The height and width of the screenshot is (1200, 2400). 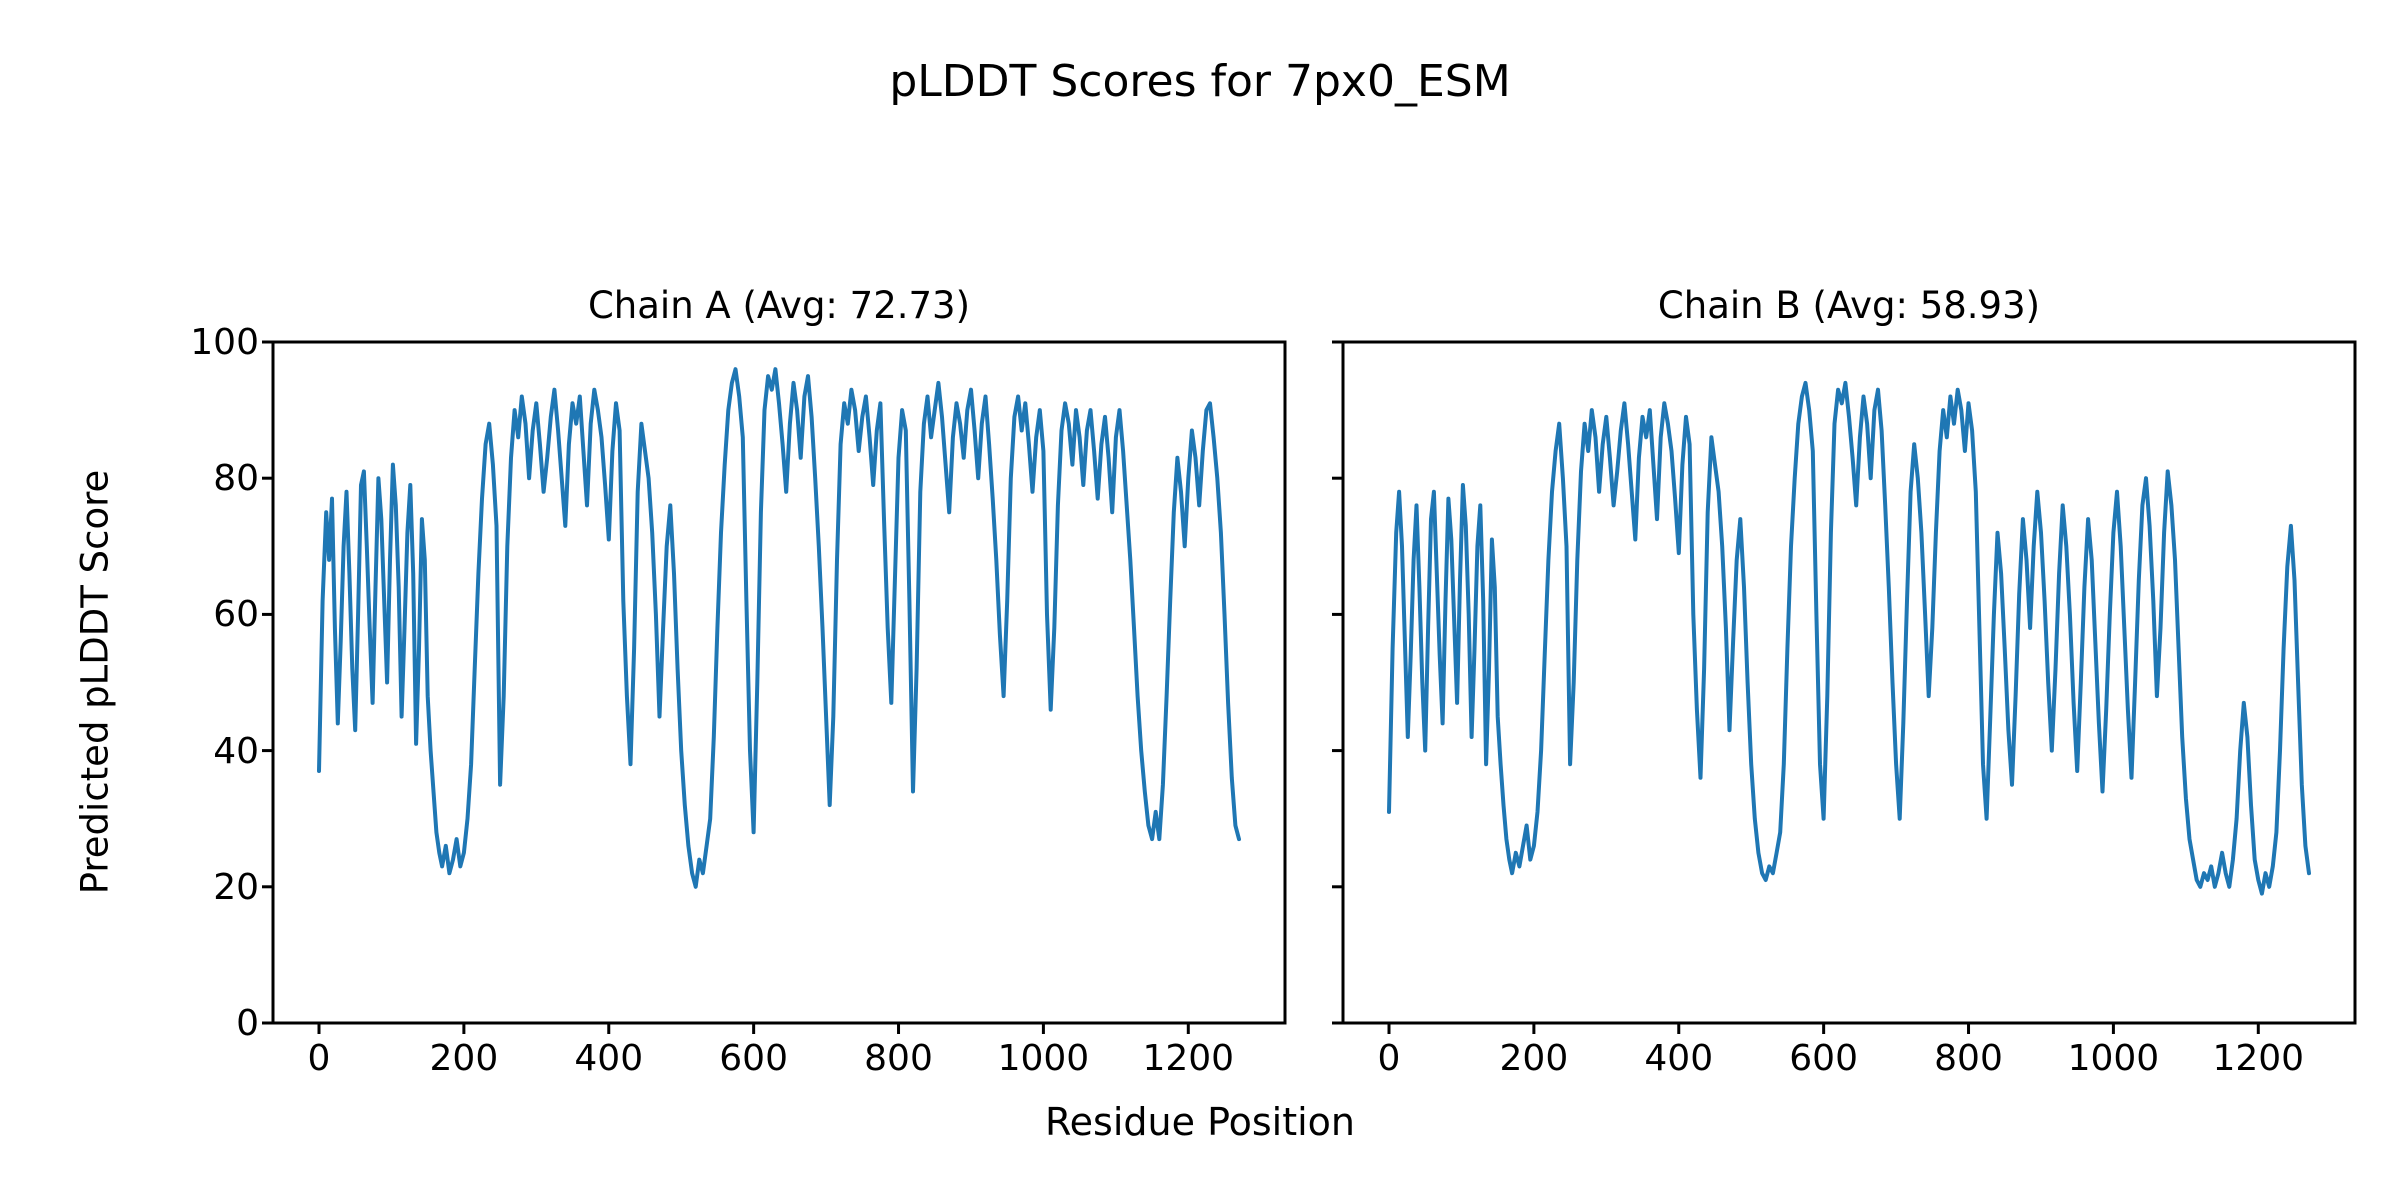 I want to click on y-tick-label: 60, so click(x=236, y=615).